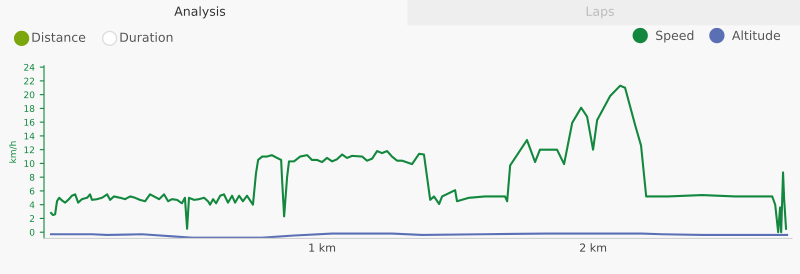 This screenshot has height=274, width=800. I want to click on y-tick-label: 20, so click(29, 94).